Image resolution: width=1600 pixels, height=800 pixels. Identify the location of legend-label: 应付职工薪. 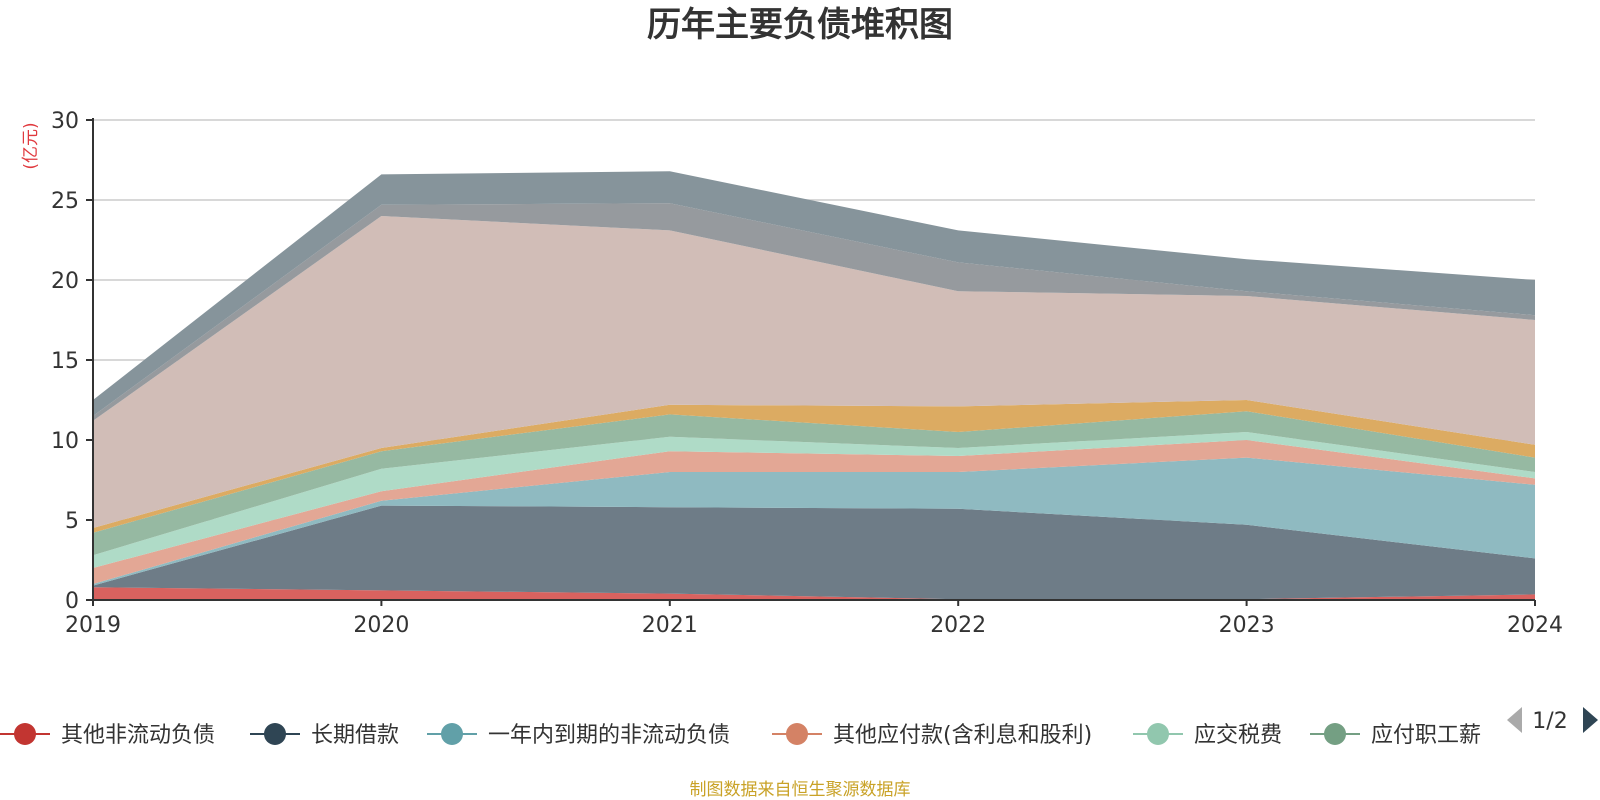
(1426, 735).